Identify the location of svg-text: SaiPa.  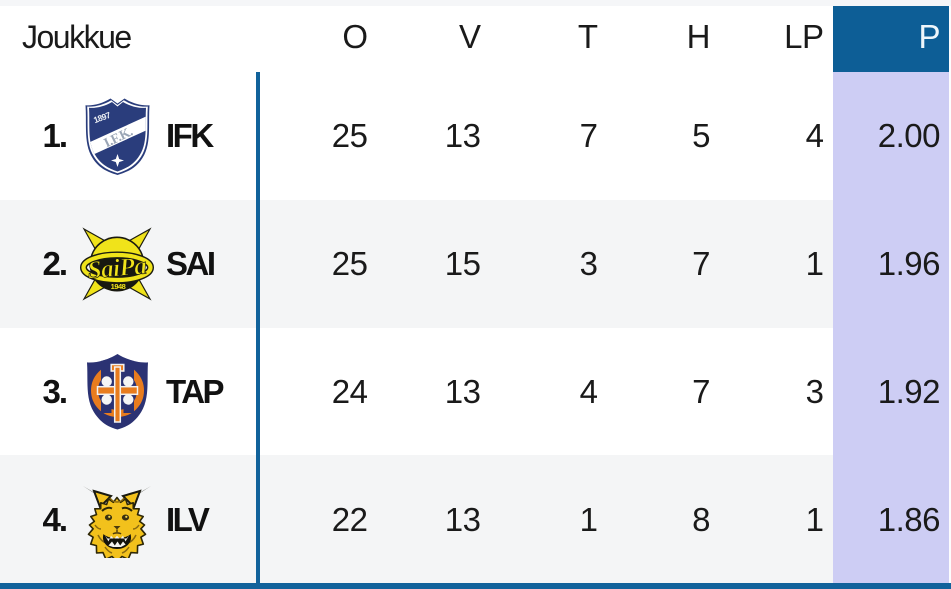
(117, 268).